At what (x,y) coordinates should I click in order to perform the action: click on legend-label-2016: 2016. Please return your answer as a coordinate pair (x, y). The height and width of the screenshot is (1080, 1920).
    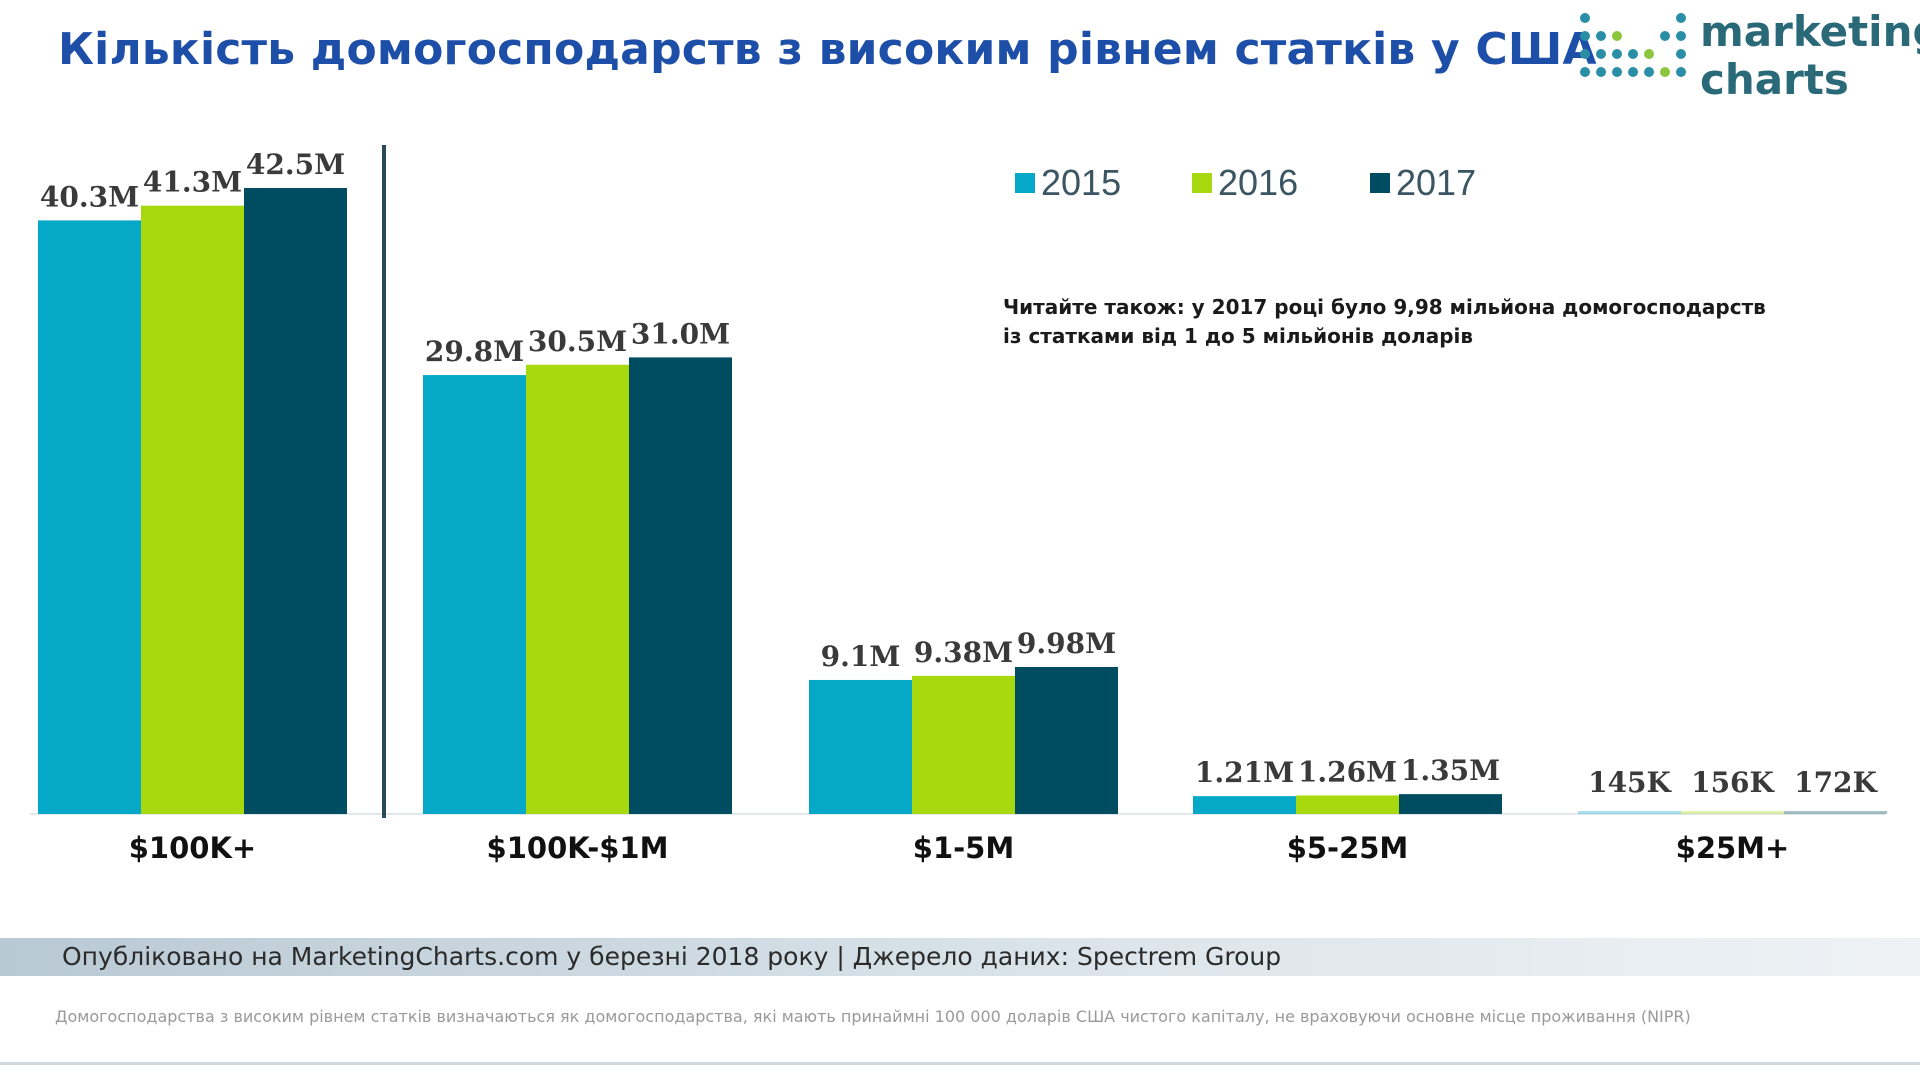
    Looking at the image, I should click on (1258, 182).